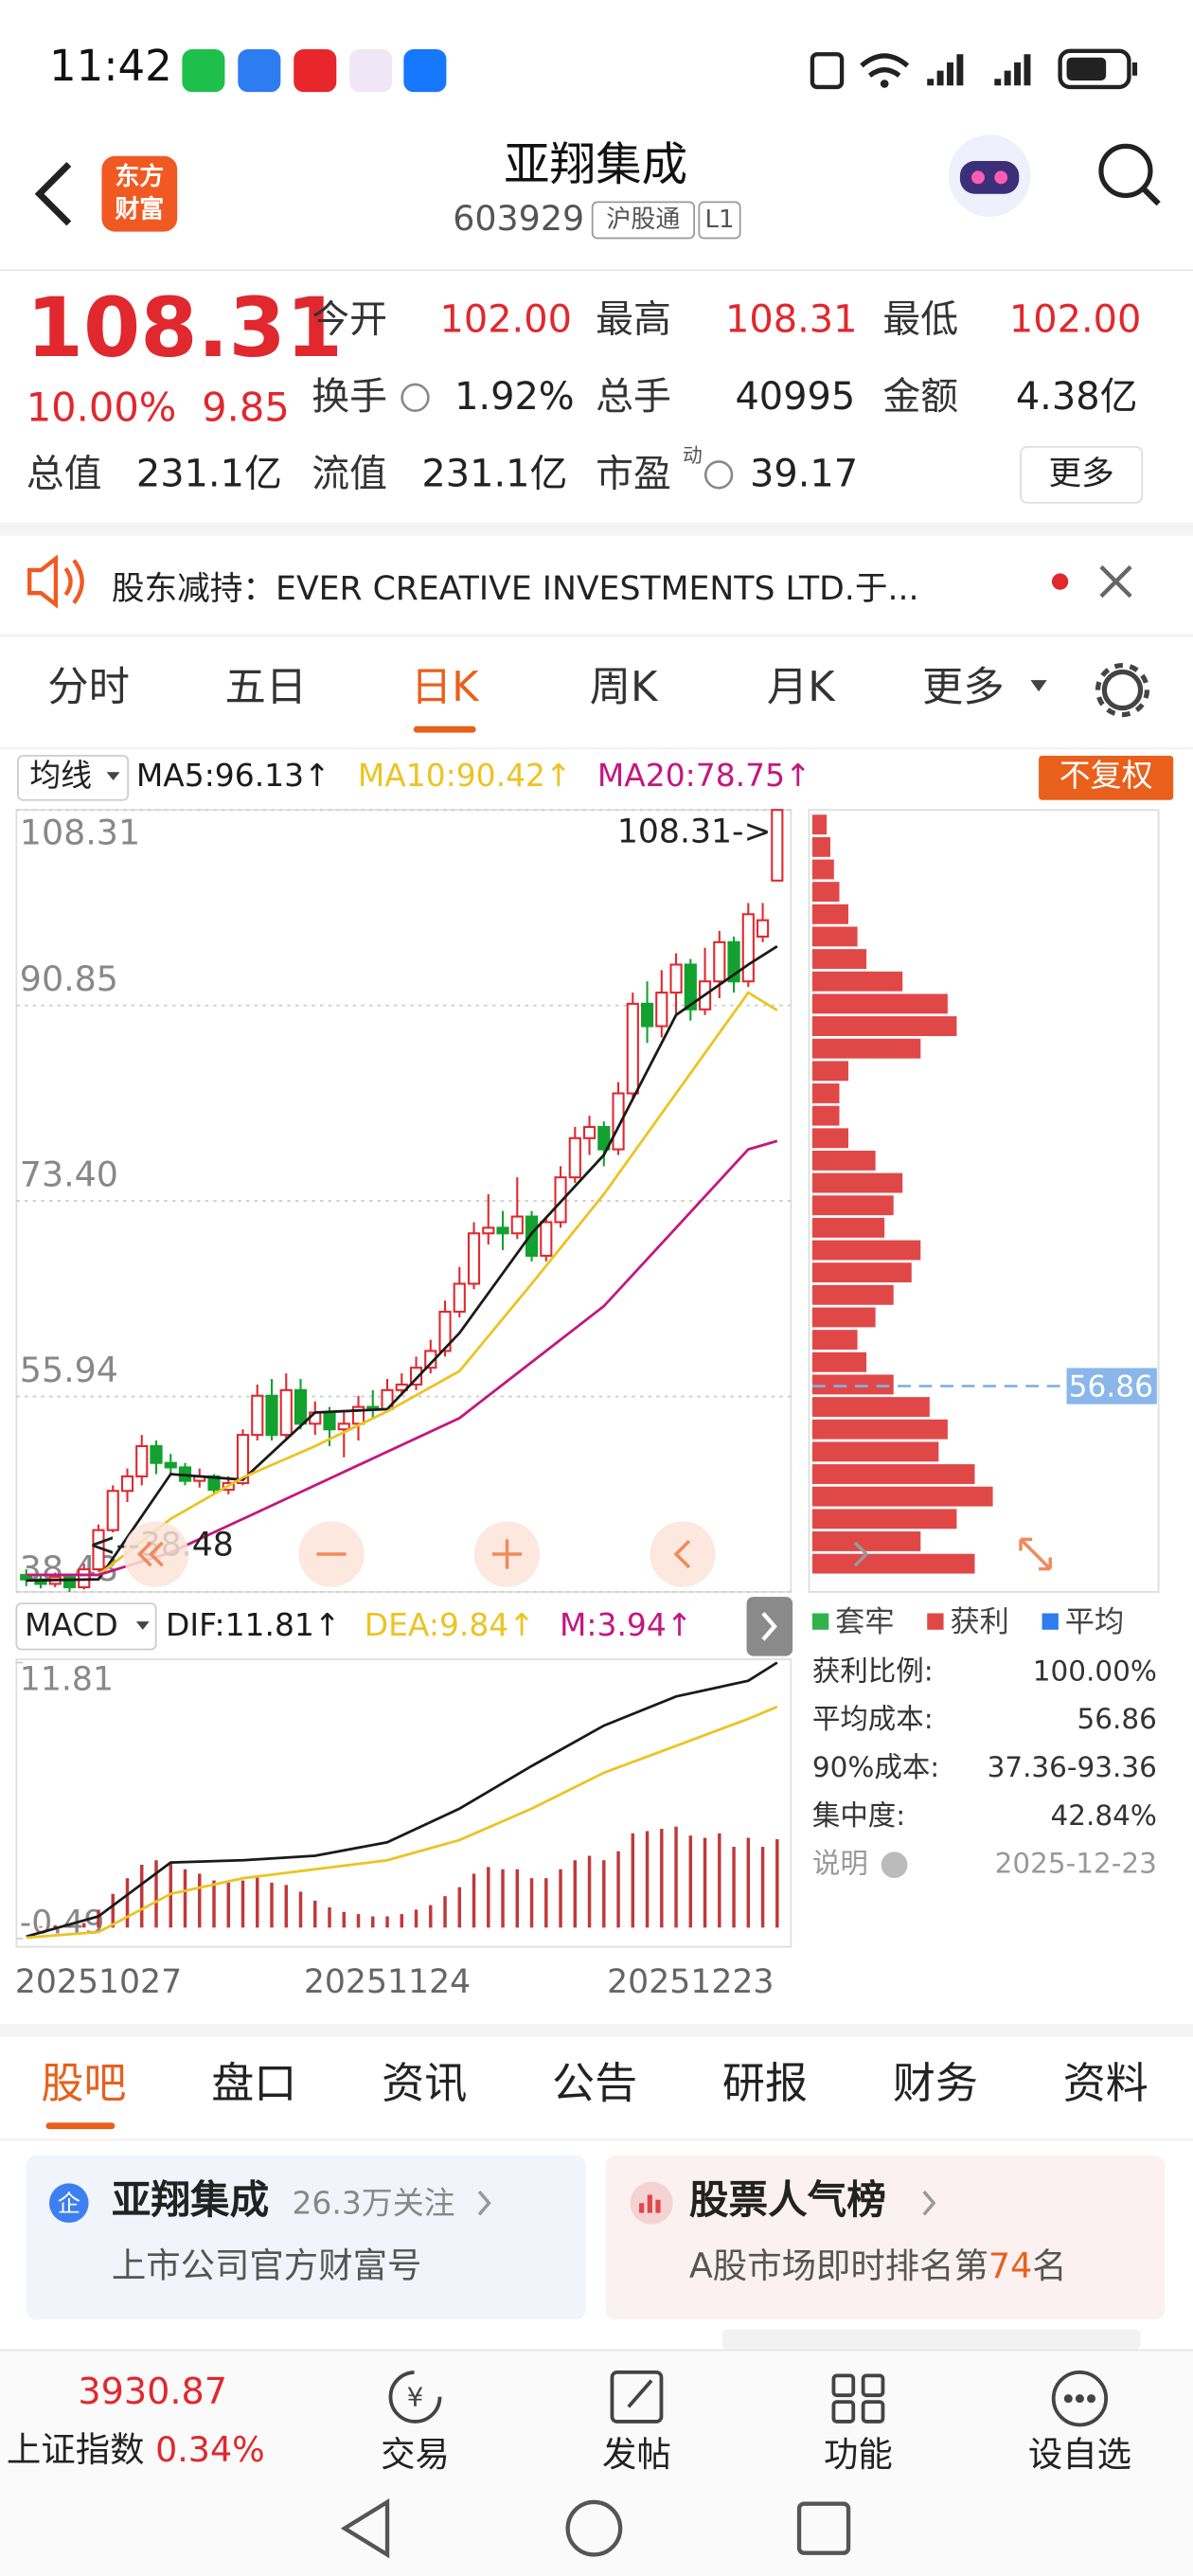 The image size is (1193, 2576). I want to click on content-tab: 资讯, so click(424, 2083).